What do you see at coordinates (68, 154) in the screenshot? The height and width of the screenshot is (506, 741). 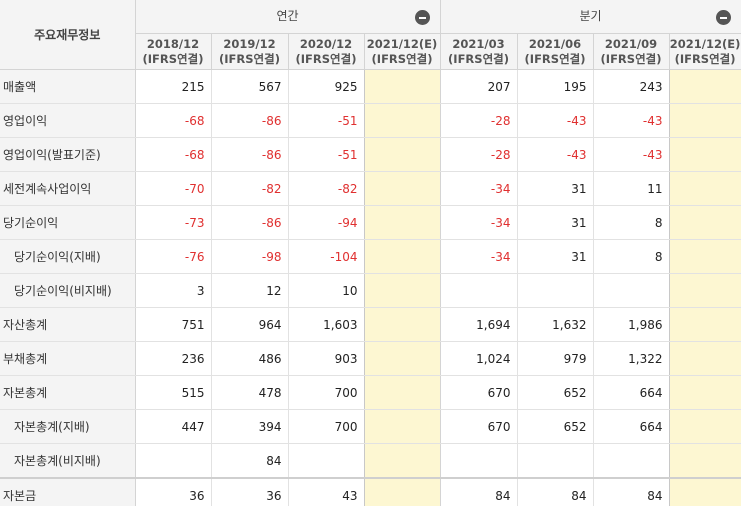 I see `row-label: 영업이익(발표기준)` at bounding box center [68, 154].